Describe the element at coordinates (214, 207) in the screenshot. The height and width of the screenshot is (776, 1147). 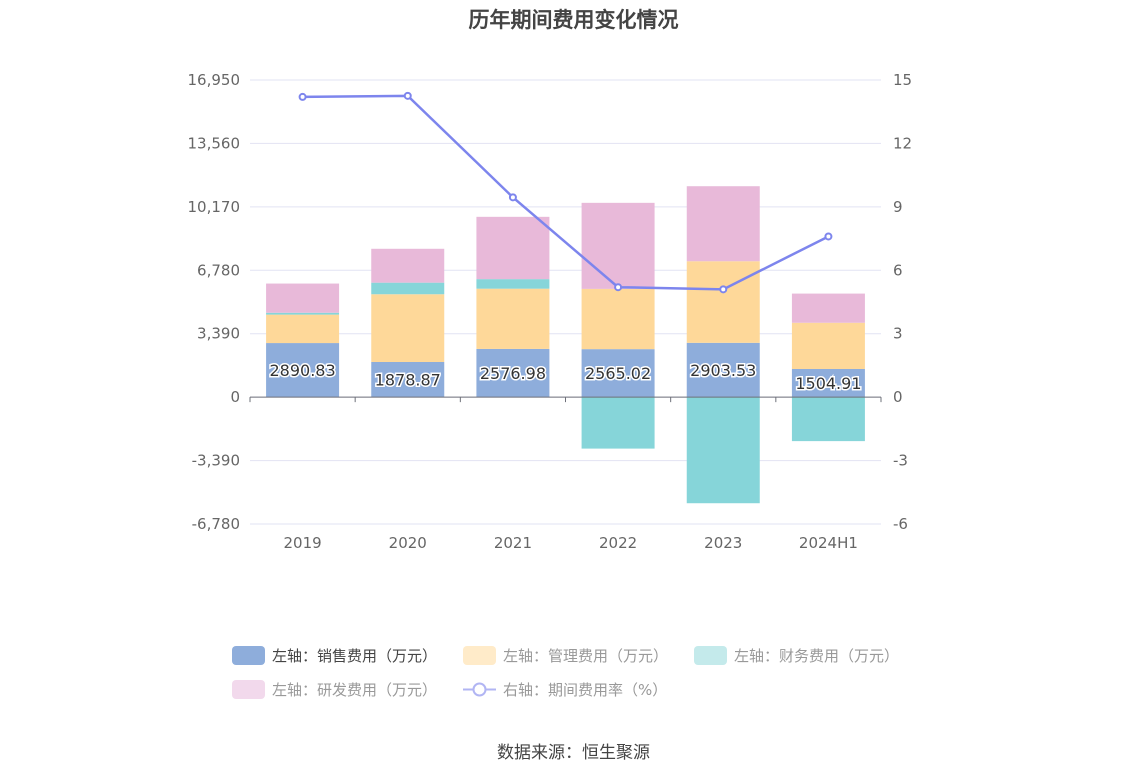
I see `left-axis-tick-label: 10,170` at that location.